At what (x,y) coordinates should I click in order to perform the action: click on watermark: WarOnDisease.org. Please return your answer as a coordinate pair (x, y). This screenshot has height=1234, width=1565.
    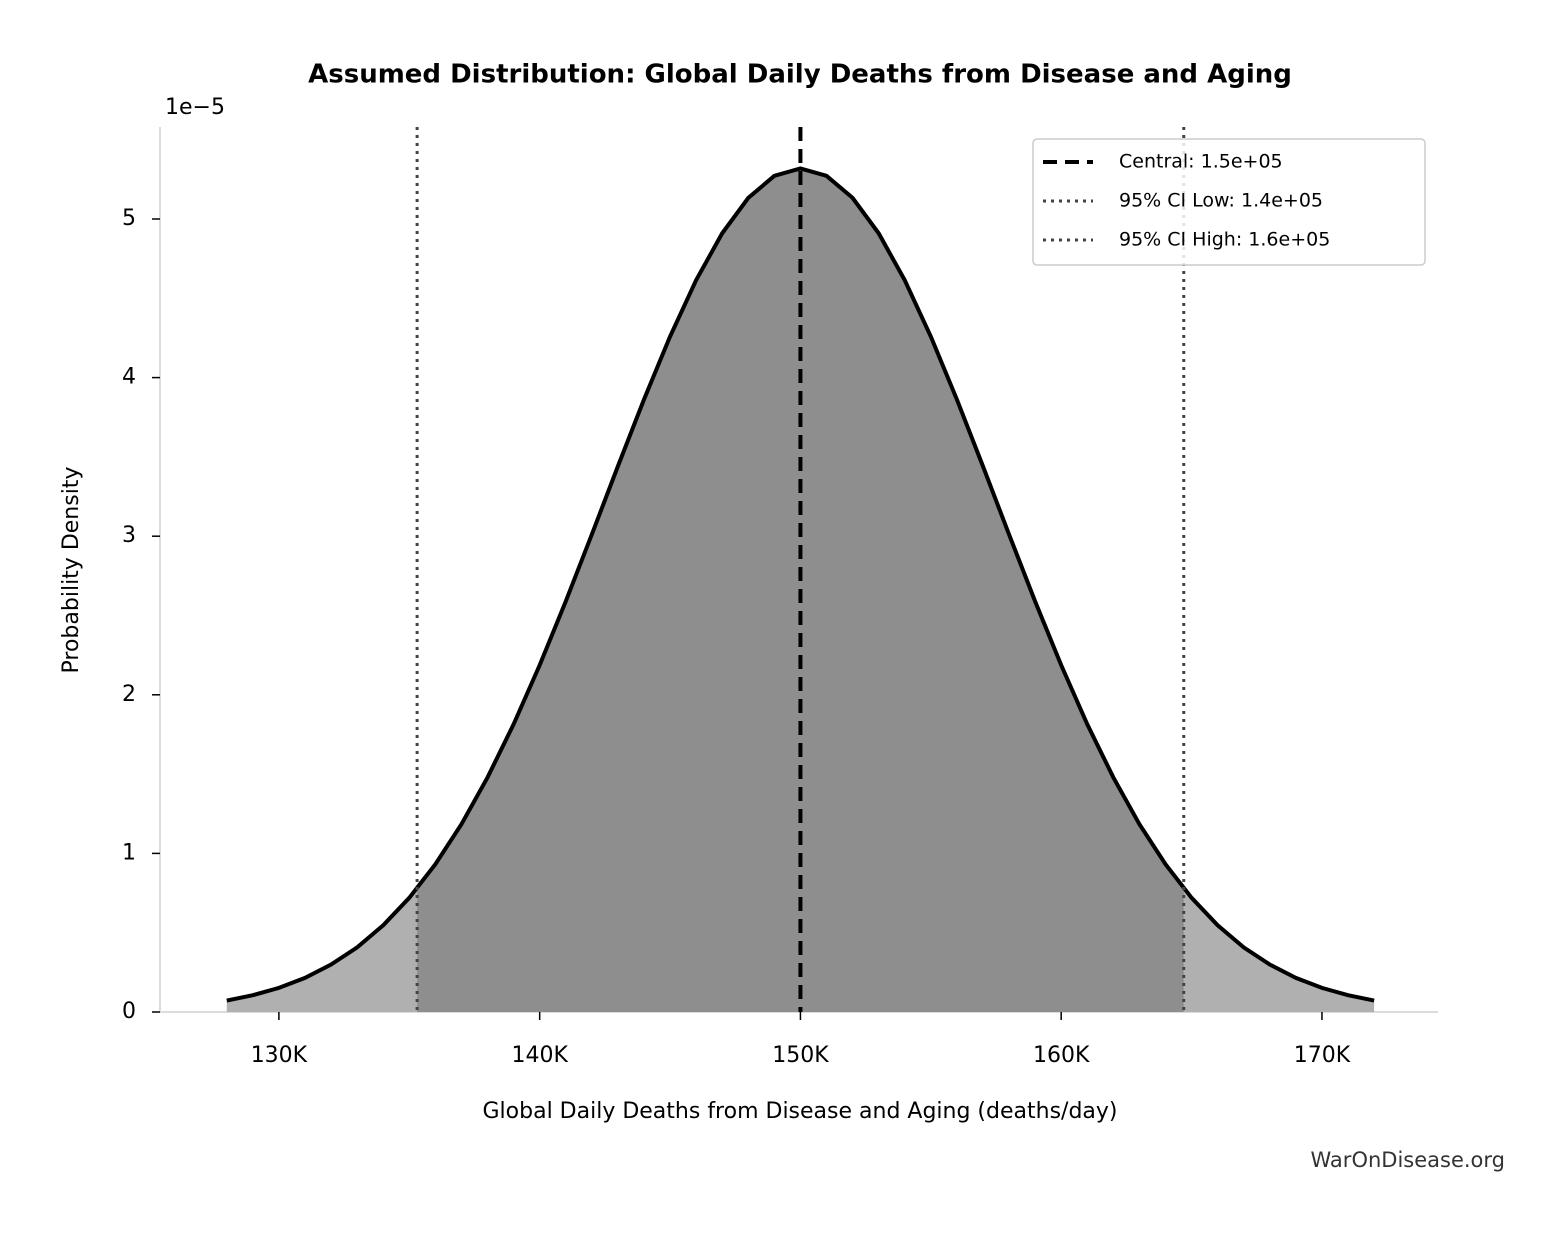
    Looking at the image, I should click on (1408, 1160).